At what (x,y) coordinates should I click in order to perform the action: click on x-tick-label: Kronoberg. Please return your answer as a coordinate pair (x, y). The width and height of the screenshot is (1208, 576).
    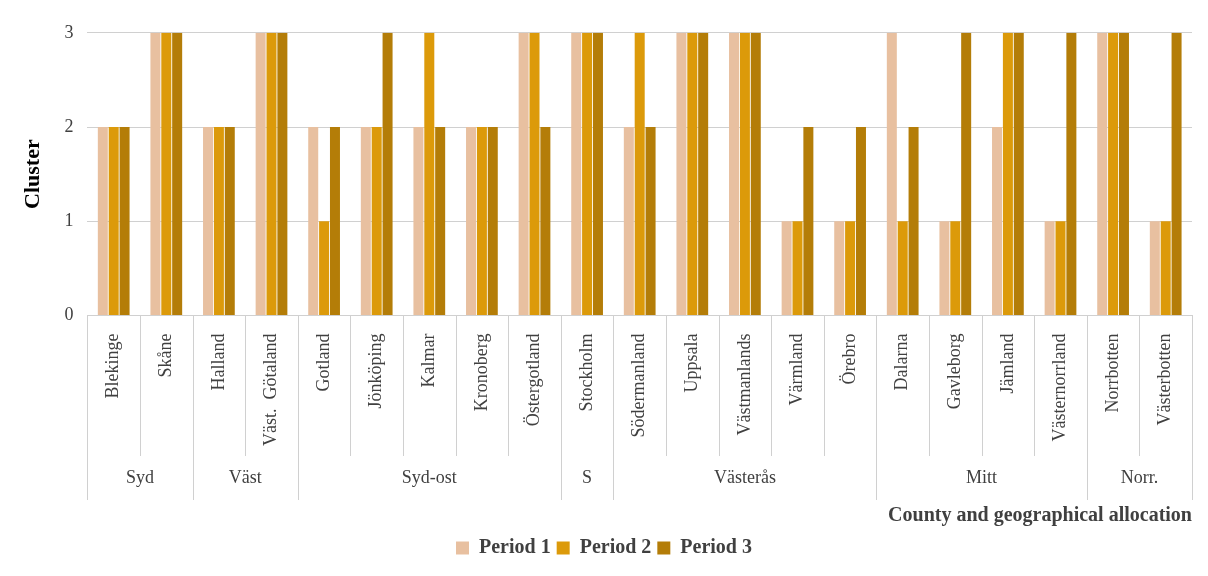
    Looking at the image, I should click on (480, 372).